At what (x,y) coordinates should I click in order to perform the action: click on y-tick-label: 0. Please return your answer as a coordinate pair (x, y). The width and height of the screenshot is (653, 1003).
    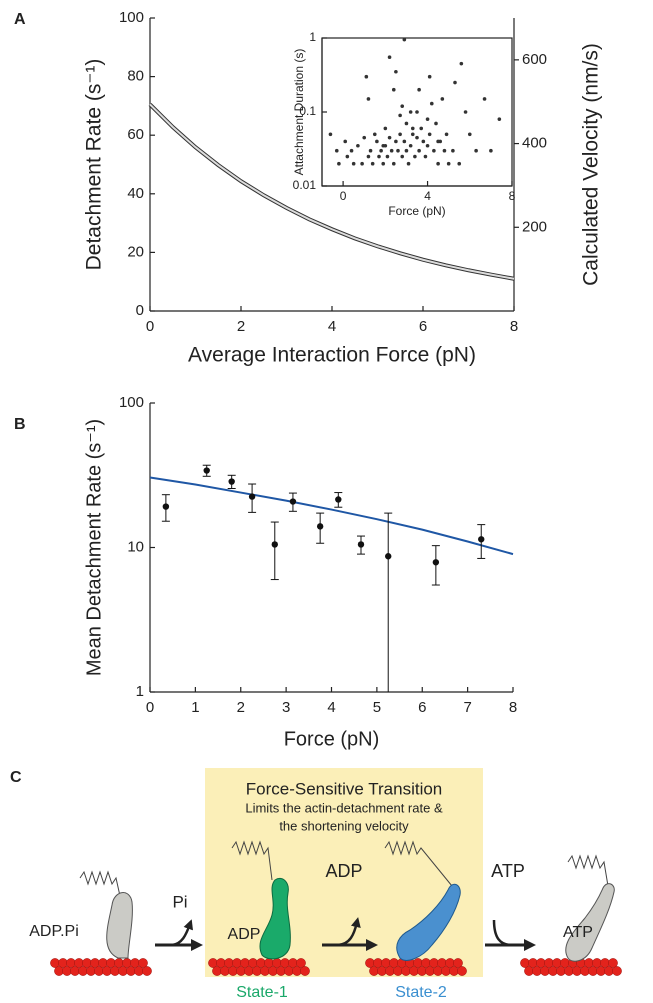
    Looking at the image, I should click on (140, 310).